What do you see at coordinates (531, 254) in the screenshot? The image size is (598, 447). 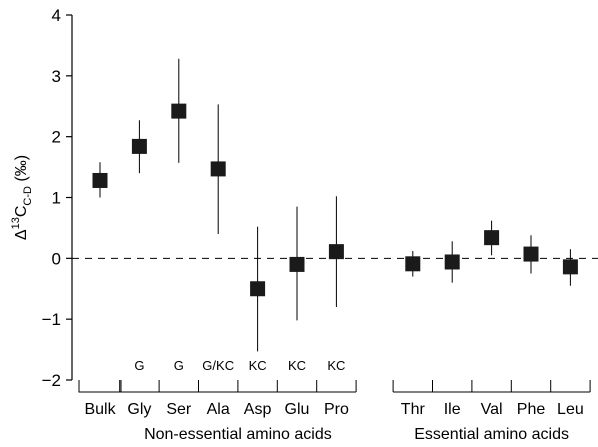 I see `marker-phe` at bounding box center [531, 254].